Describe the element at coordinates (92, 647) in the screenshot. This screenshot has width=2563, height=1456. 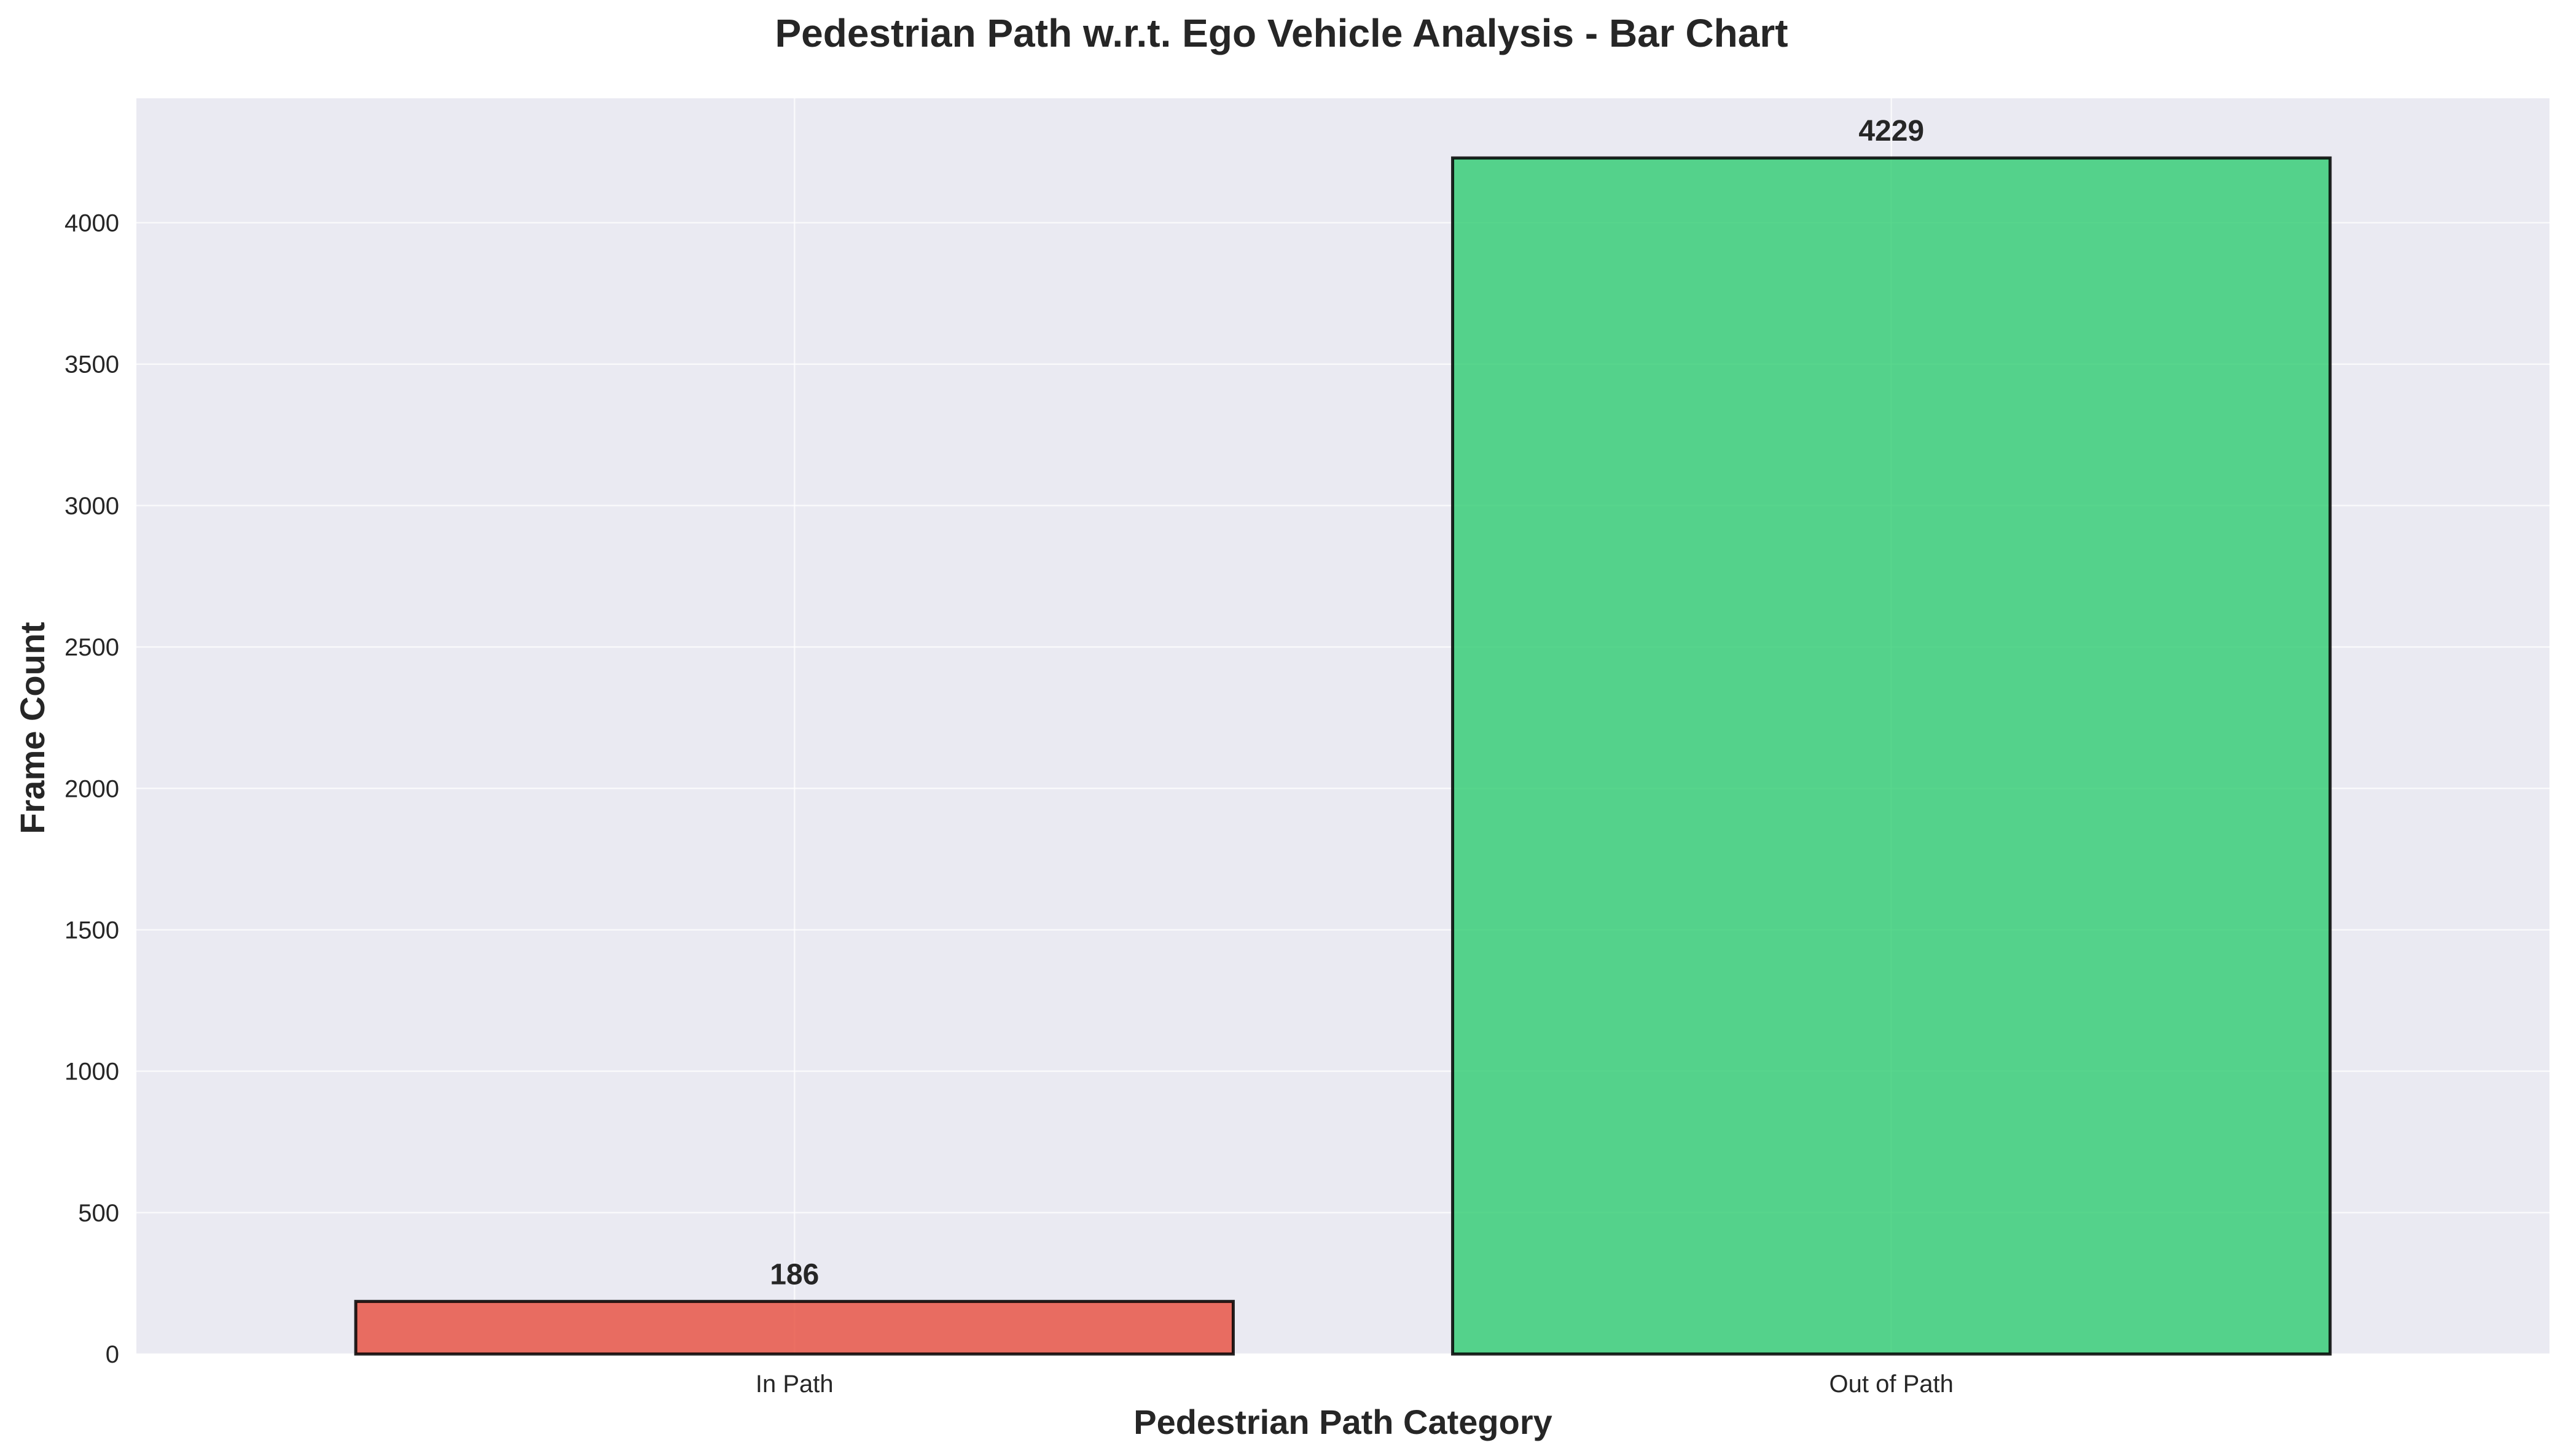
I see `y-tick-label: 2500` at that location.